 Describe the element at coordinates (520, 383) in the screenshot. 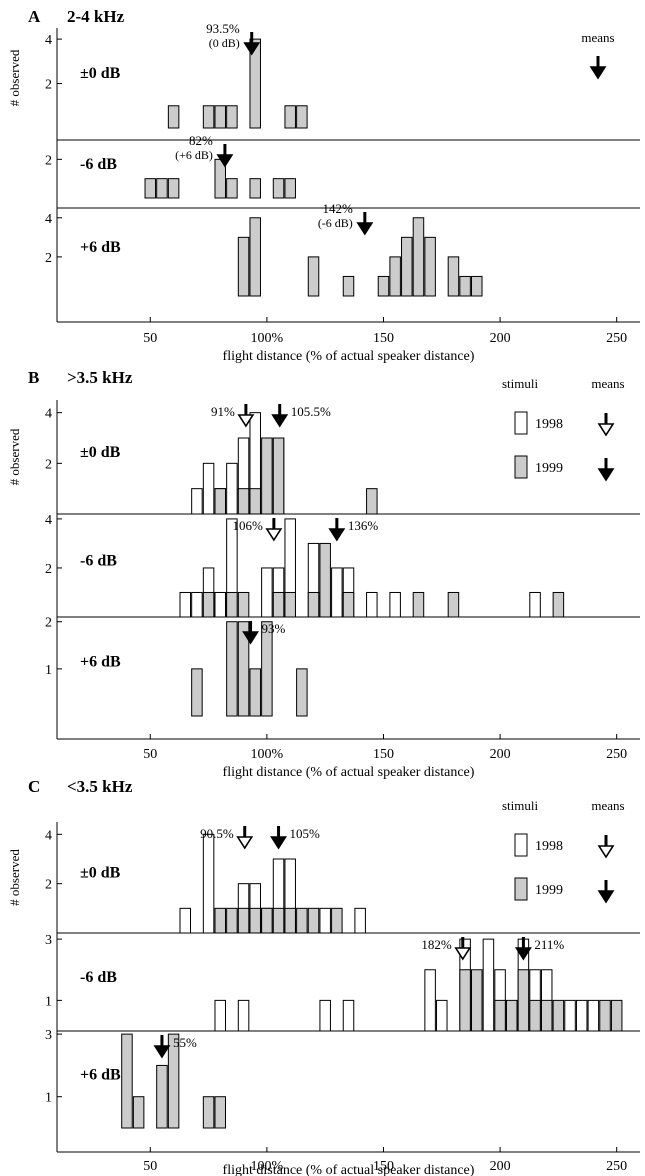

I see `legend-stimuli-label: stimuli` at that location.